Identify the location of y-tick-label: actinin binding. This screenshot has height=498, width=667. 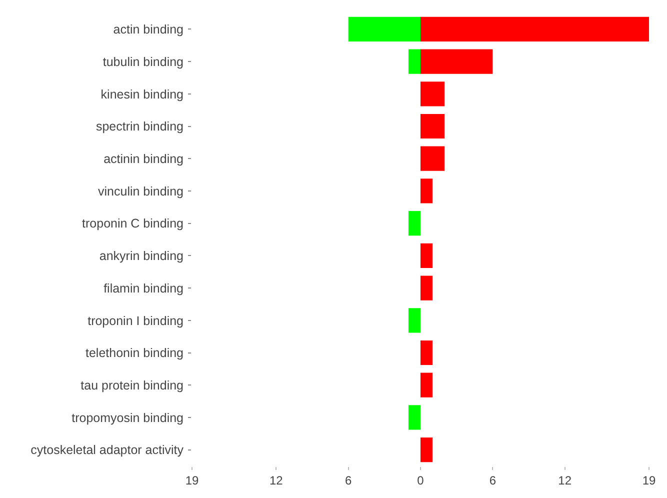
(144, 159).